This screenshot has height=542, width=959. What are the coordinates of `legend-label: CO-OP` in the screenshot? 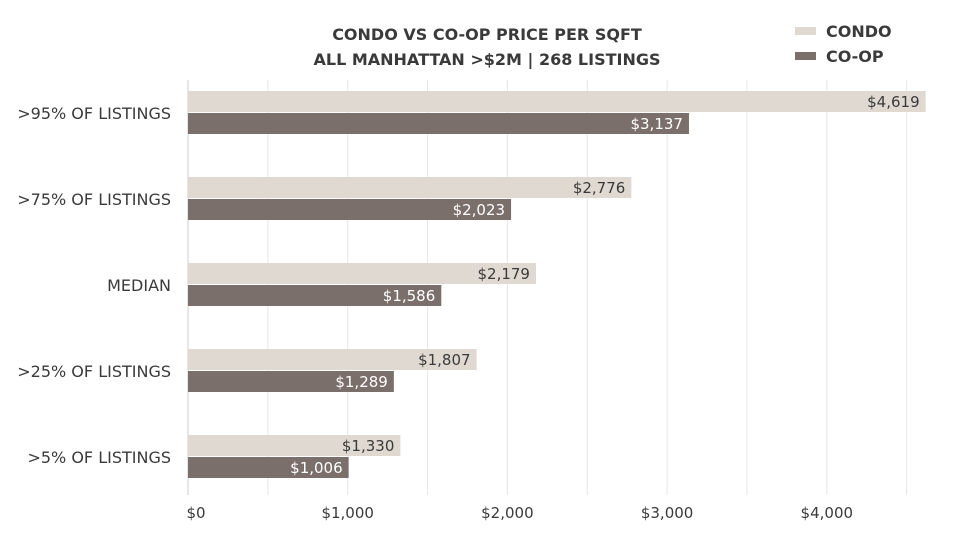 It's located at (855, 56).